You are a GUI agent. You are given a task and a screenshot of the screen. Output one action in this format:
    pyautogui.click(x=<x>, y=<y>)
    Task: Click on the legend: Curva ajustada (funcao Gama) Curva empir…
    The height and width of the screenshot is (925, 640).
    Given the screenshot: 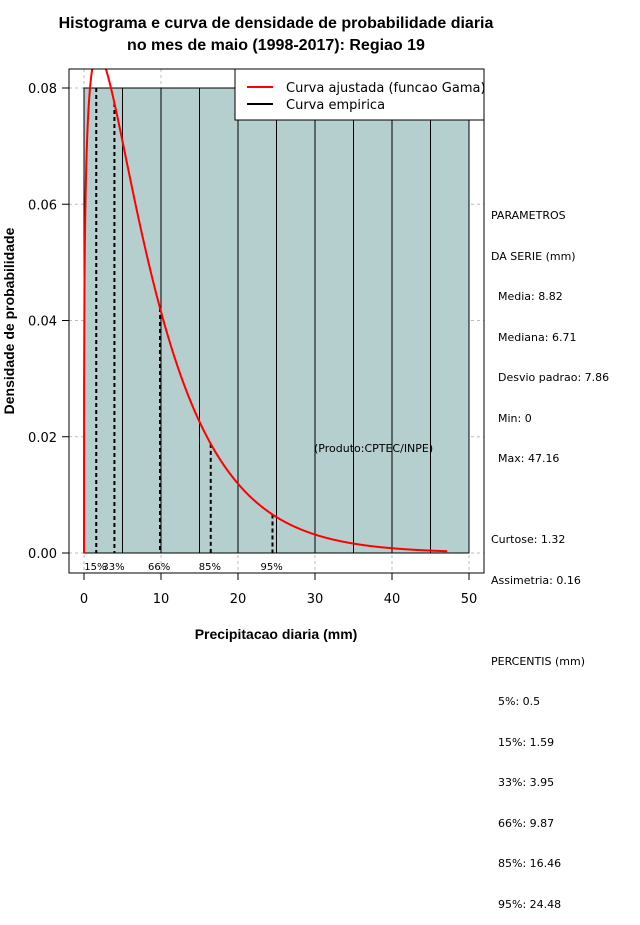 What is the action you would take?
    pyautogui.click(x=360, y=94)
    